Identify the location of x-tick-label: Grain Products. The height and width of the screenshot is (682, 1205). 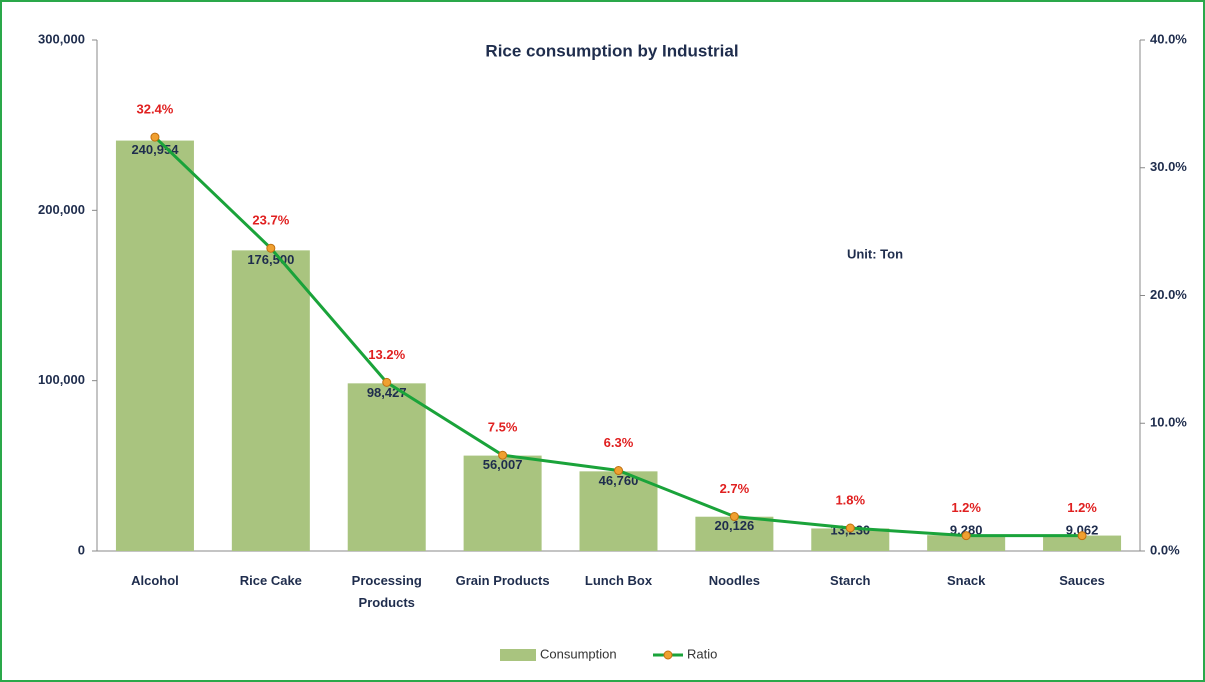
(502, 580).